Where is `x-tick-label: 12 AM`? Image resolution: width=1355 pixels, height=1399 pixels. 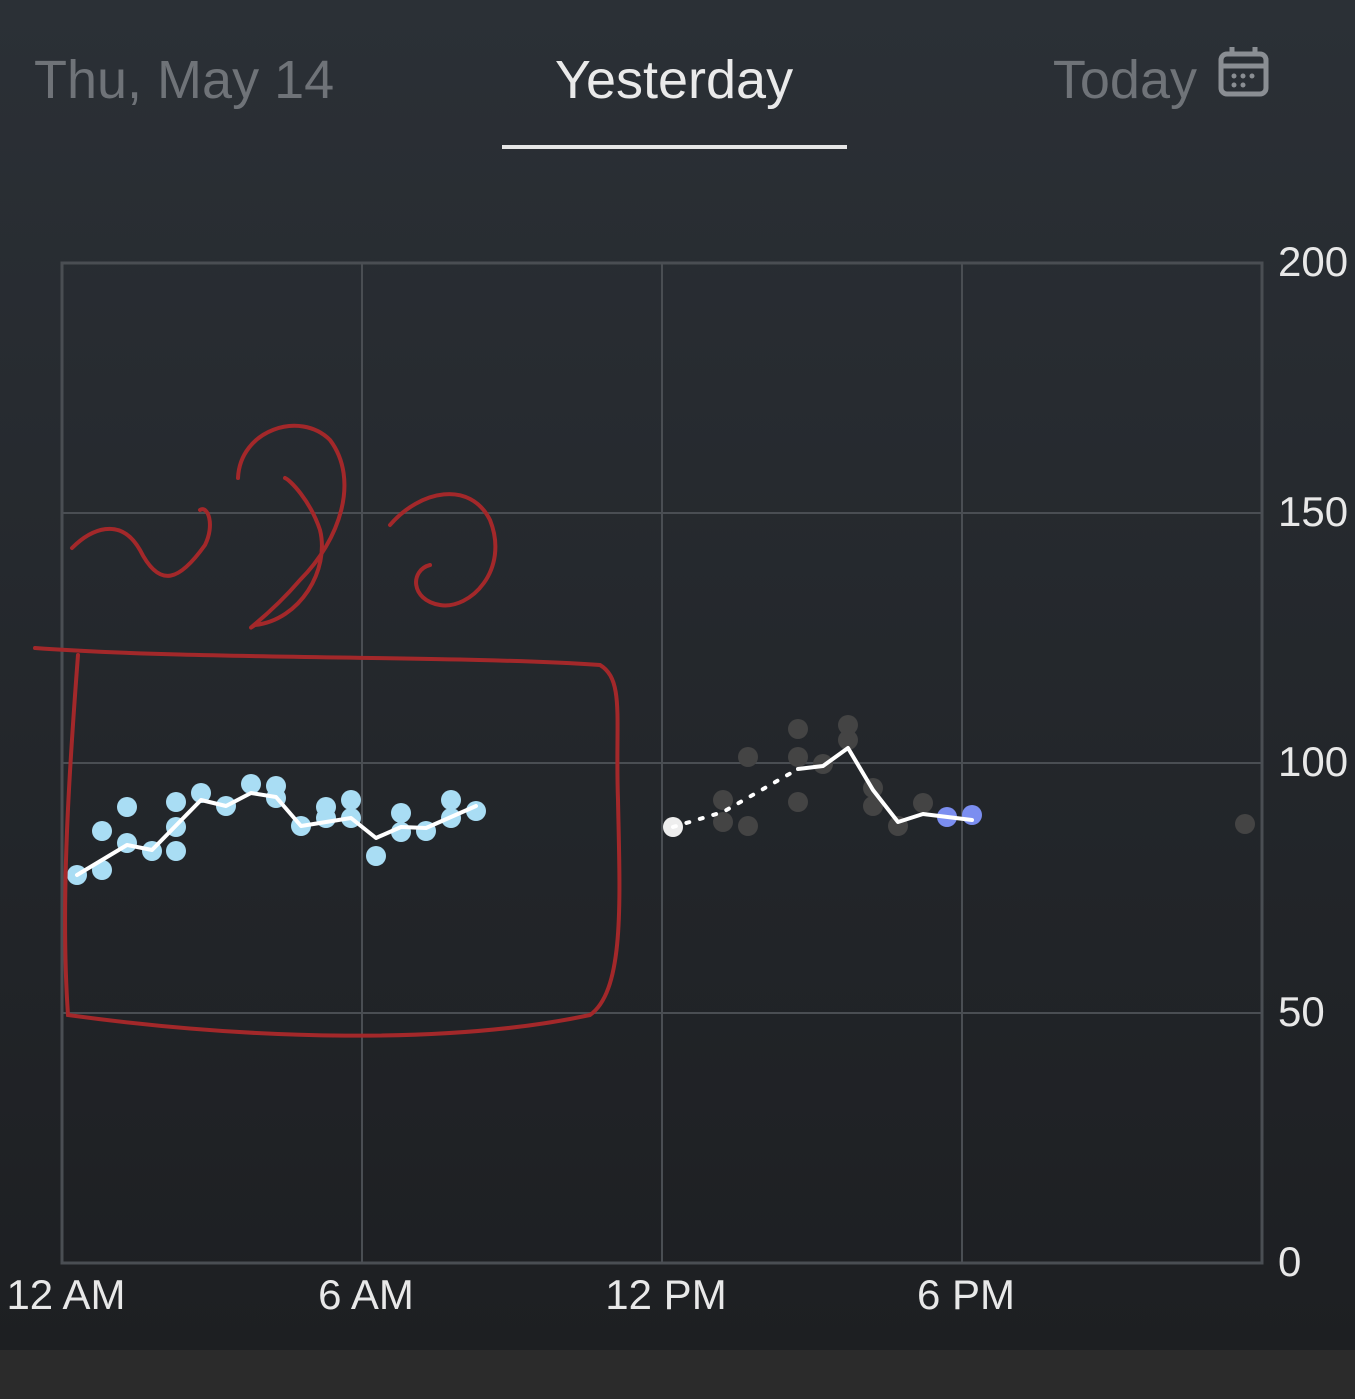
x-tick-label: 12 AM is located at coordinates (65, 1294).